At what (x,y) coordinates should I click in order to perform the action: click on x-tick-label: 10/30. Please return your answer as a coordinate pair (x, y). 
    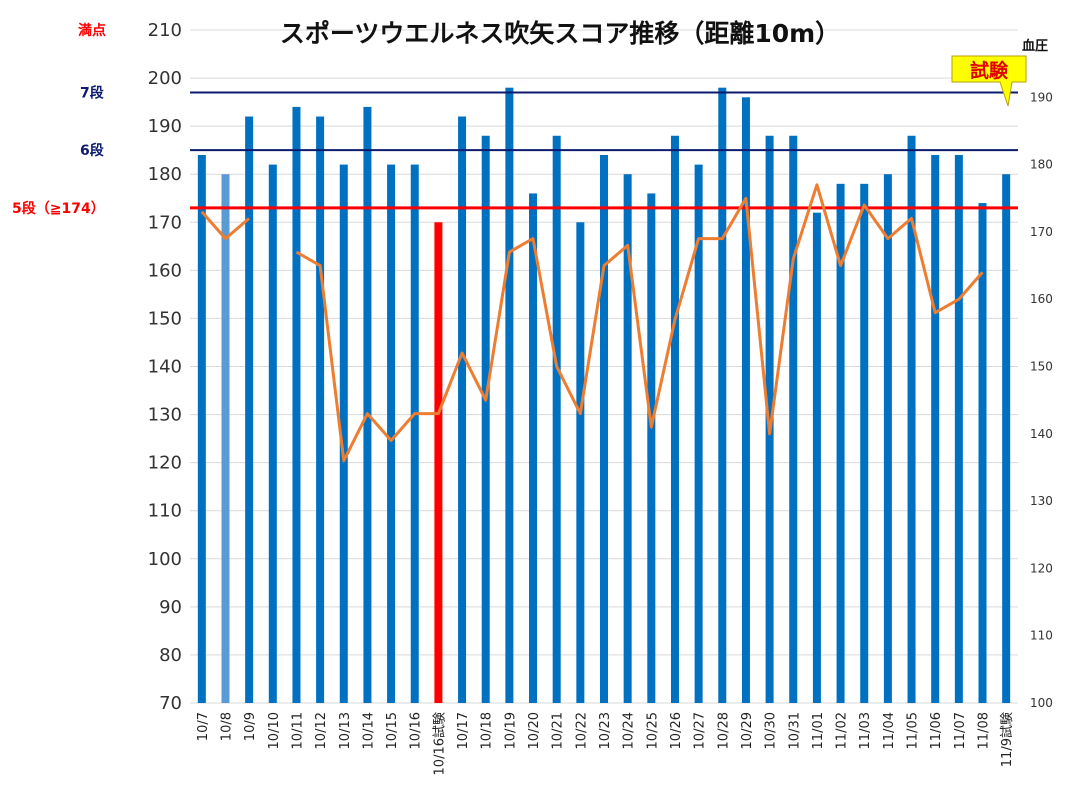
    Looking at the image, I should click on (771, 730).